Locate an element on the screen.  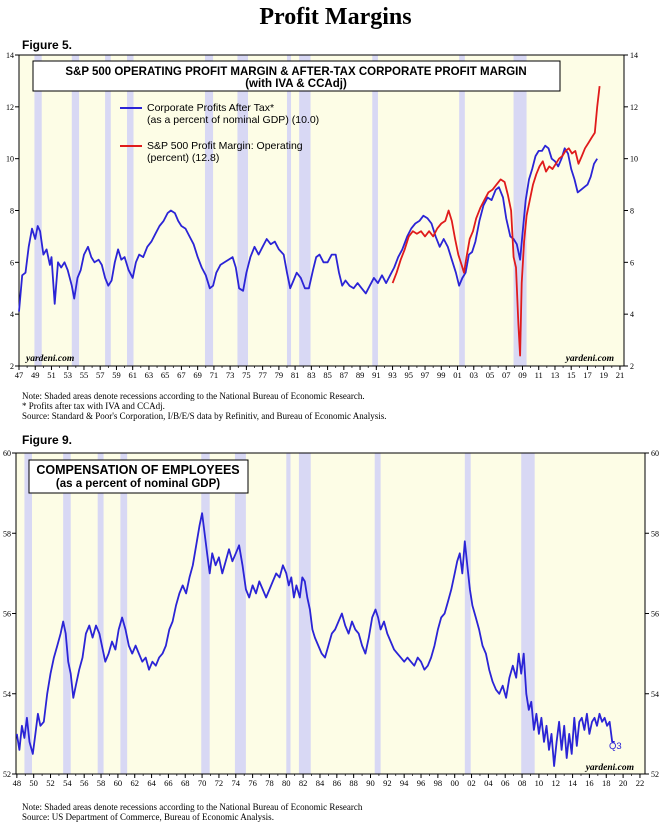
fig9-xtick-label: 80 is located at coordinates (286, 783).